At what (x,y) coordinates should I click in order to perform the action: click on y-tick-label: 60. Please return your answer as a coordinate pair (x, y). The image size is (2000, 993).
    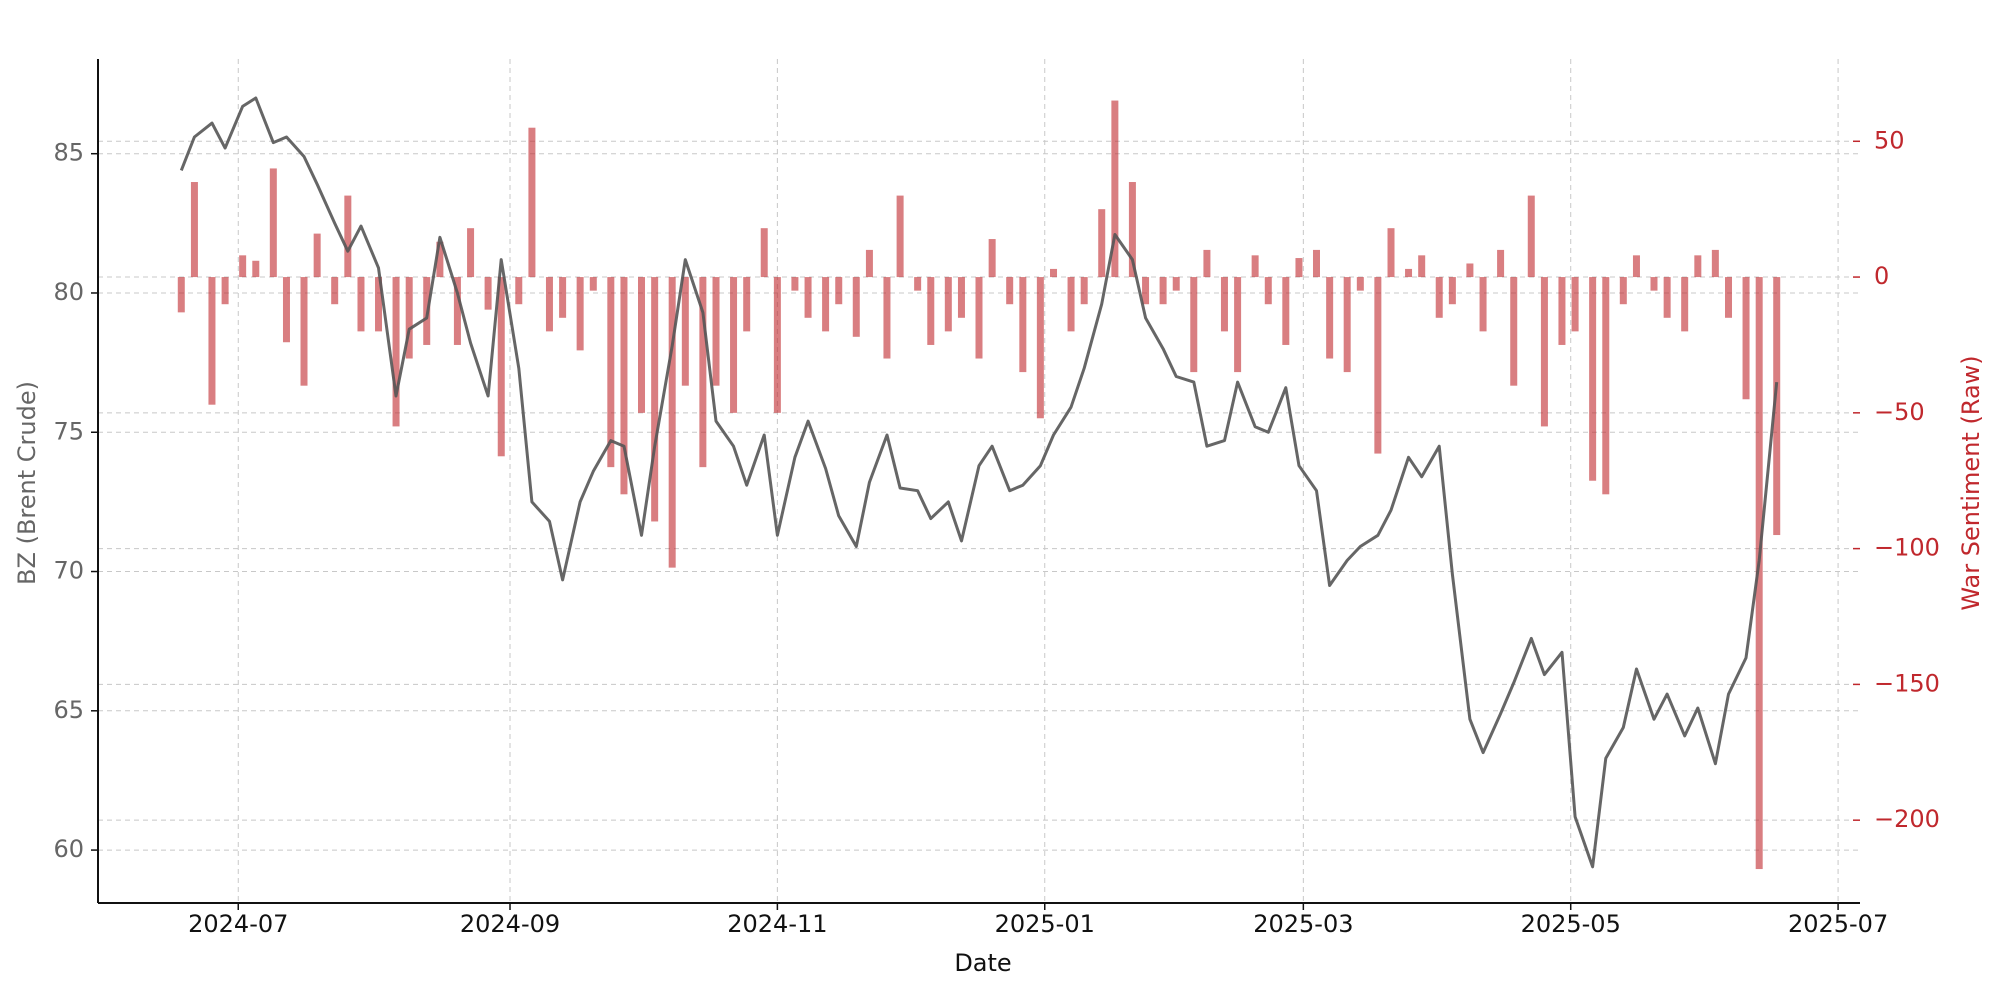
    Looking at the image, I should click on (68, 849).